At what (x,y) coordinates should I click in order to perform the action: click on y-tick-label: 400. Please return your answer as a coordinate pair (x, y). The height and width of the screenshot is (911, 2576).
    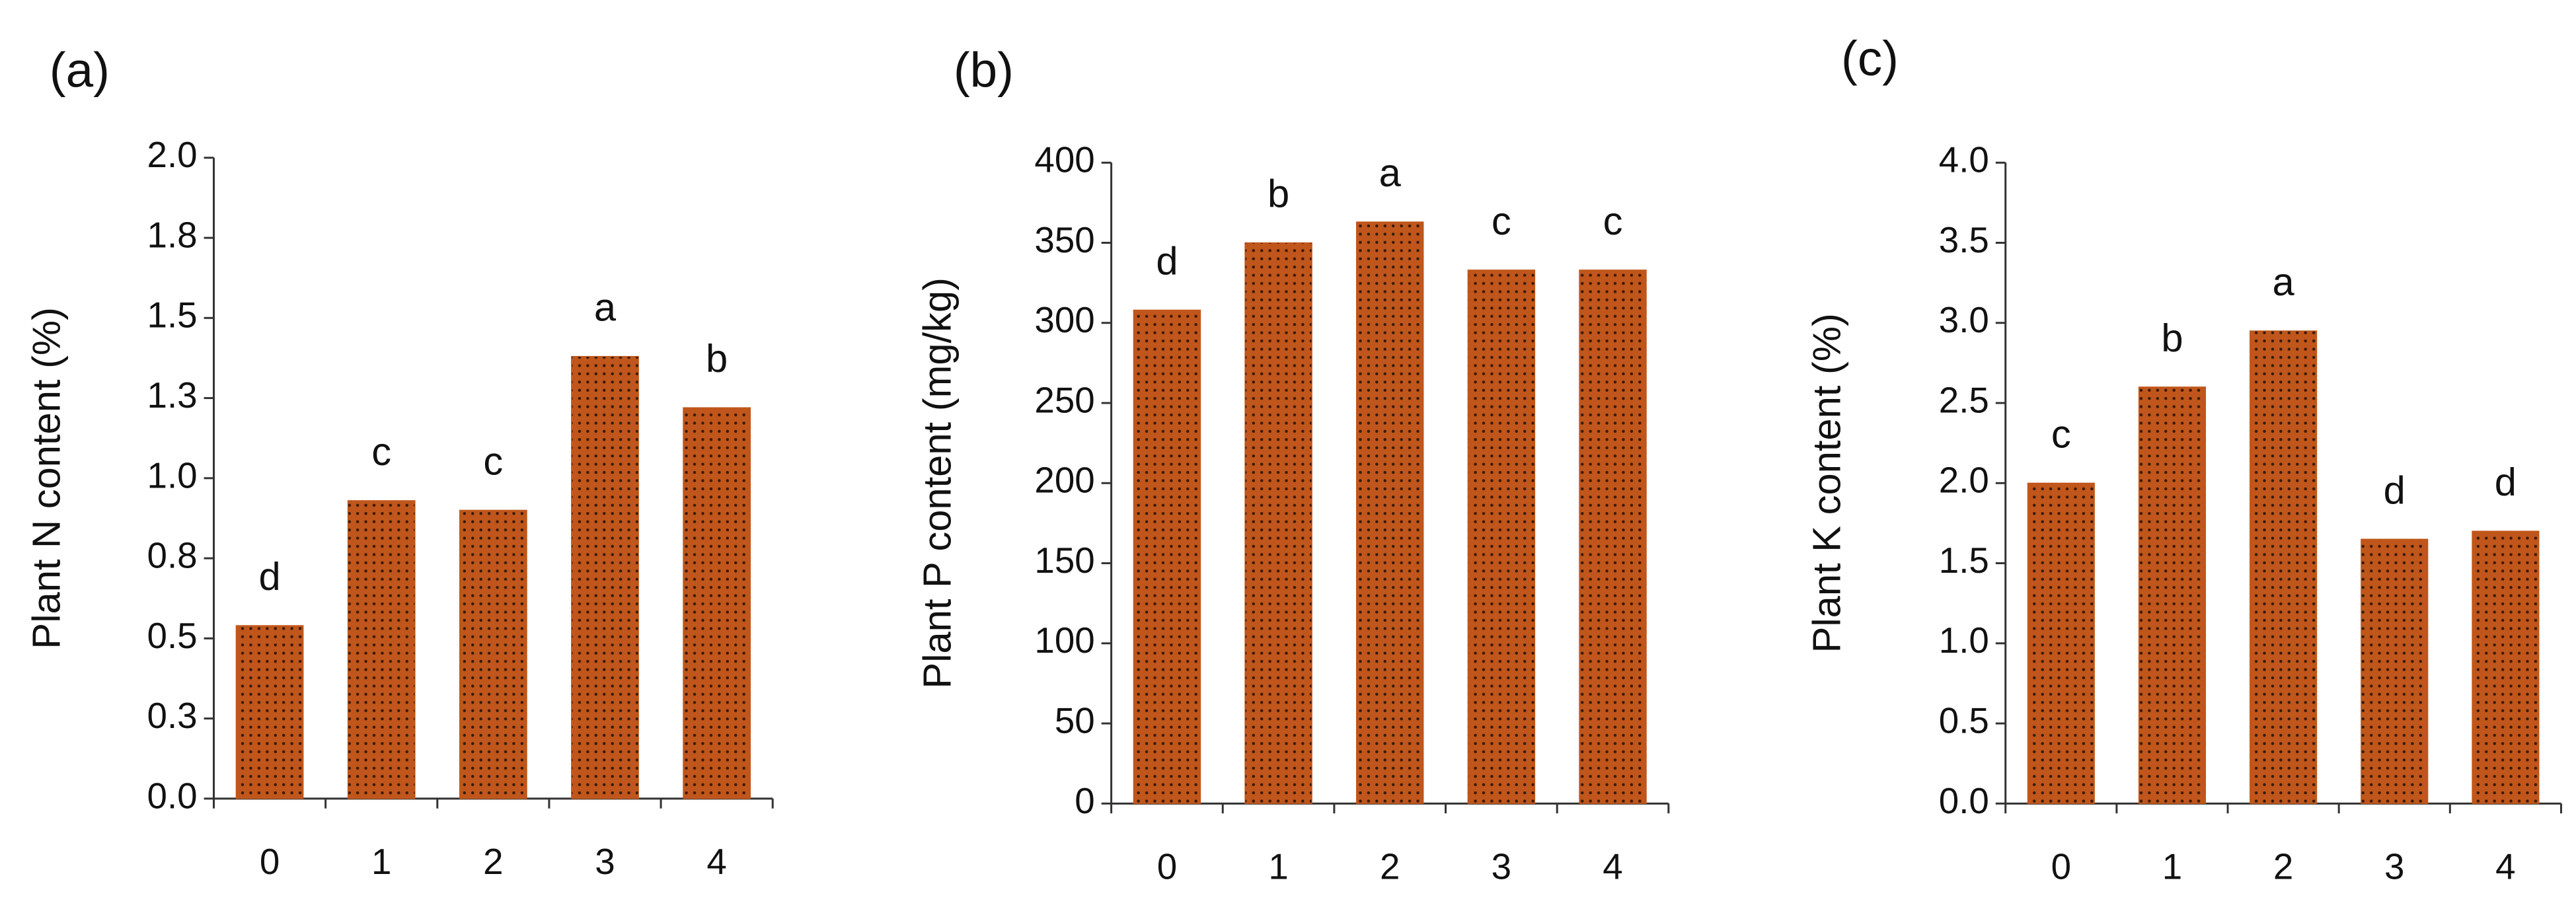
    Looking at the image, I should click on (1064, 159).